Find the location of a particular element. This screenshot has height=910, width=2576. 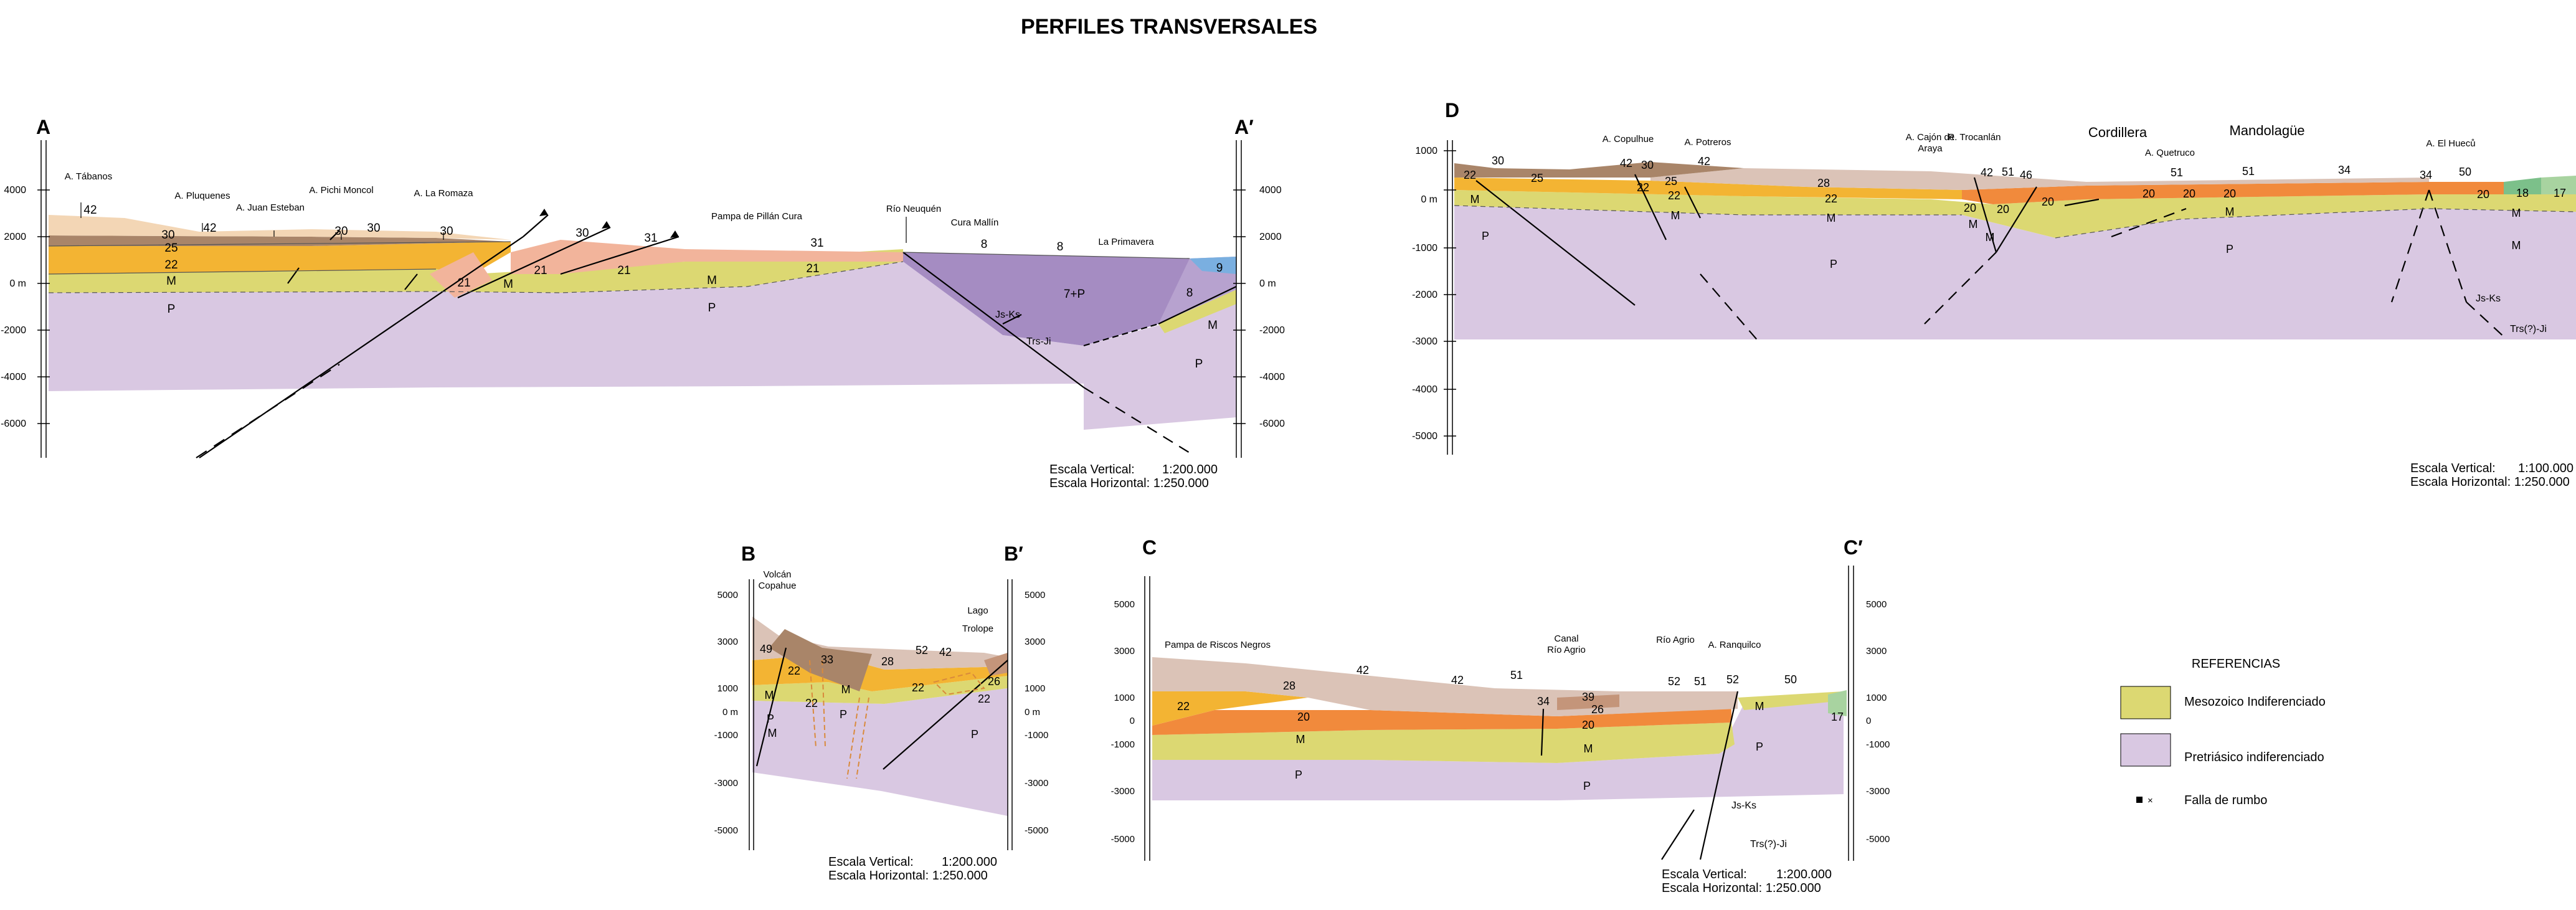

c-tick-3: 0 is located at coordinates (1133, 721).